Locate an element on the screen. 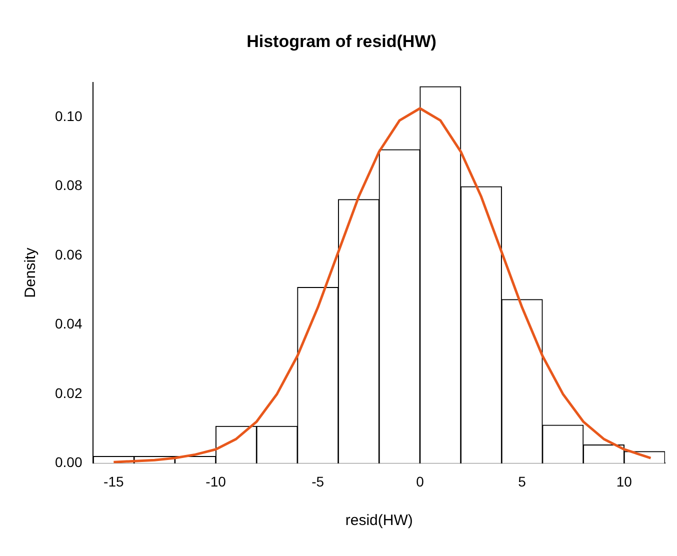 The image size is (677, 556). x-tick-label: -5 is located at coordinates (318, 481).